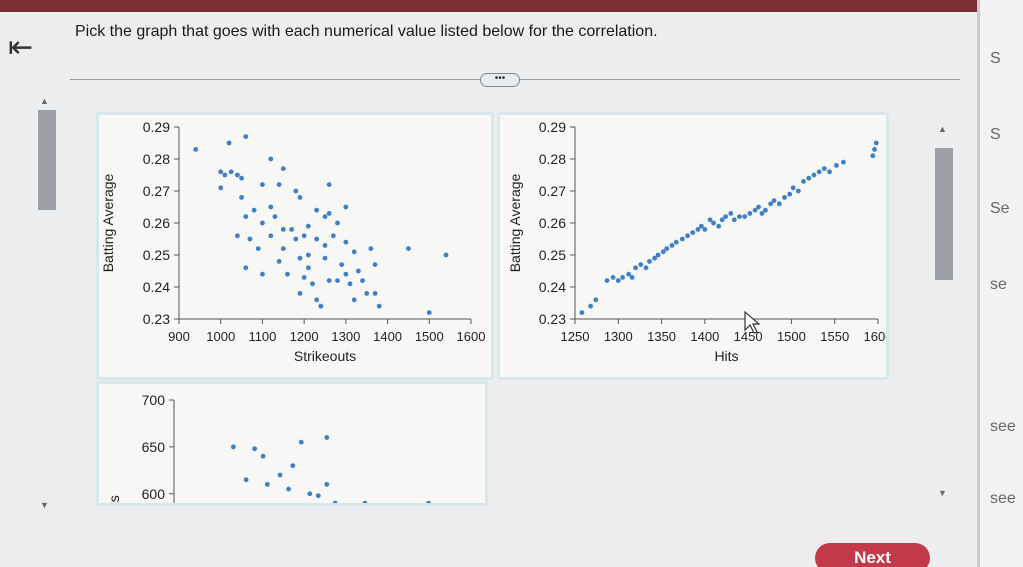 Image resolution: width=1023 pixels, height=567 pixels. What do you see at coordinates (44, 101) in the screenshot?
I see `scroll-up-arrow-icon: ▲` at bounding box center [44, 101].